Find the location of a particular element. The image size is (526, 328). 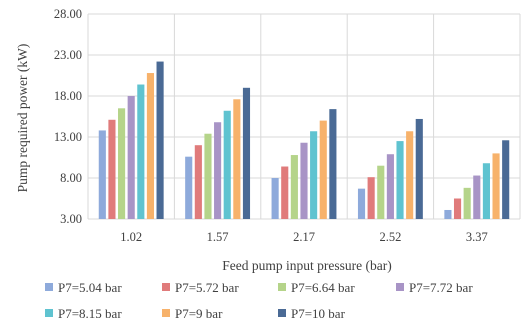

x-tick-label: 1.57 is located at coordinates (218, 237).